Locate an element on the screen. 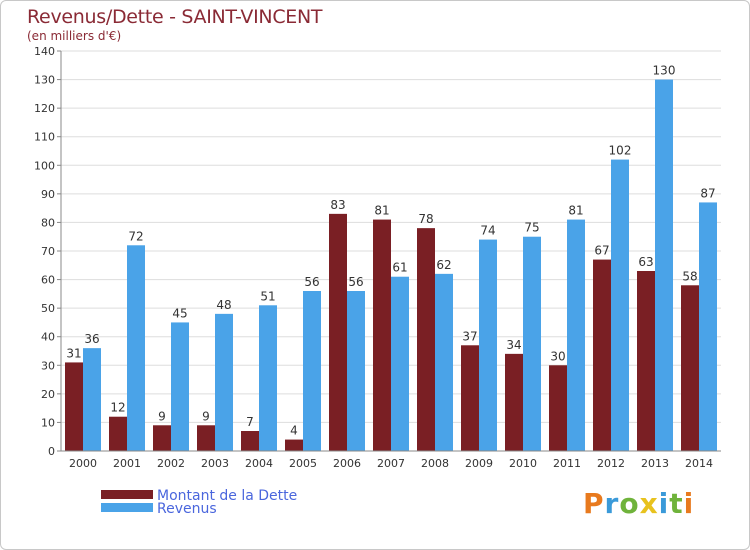  y-tick-label: 140 is located at coordinates (44, 51).